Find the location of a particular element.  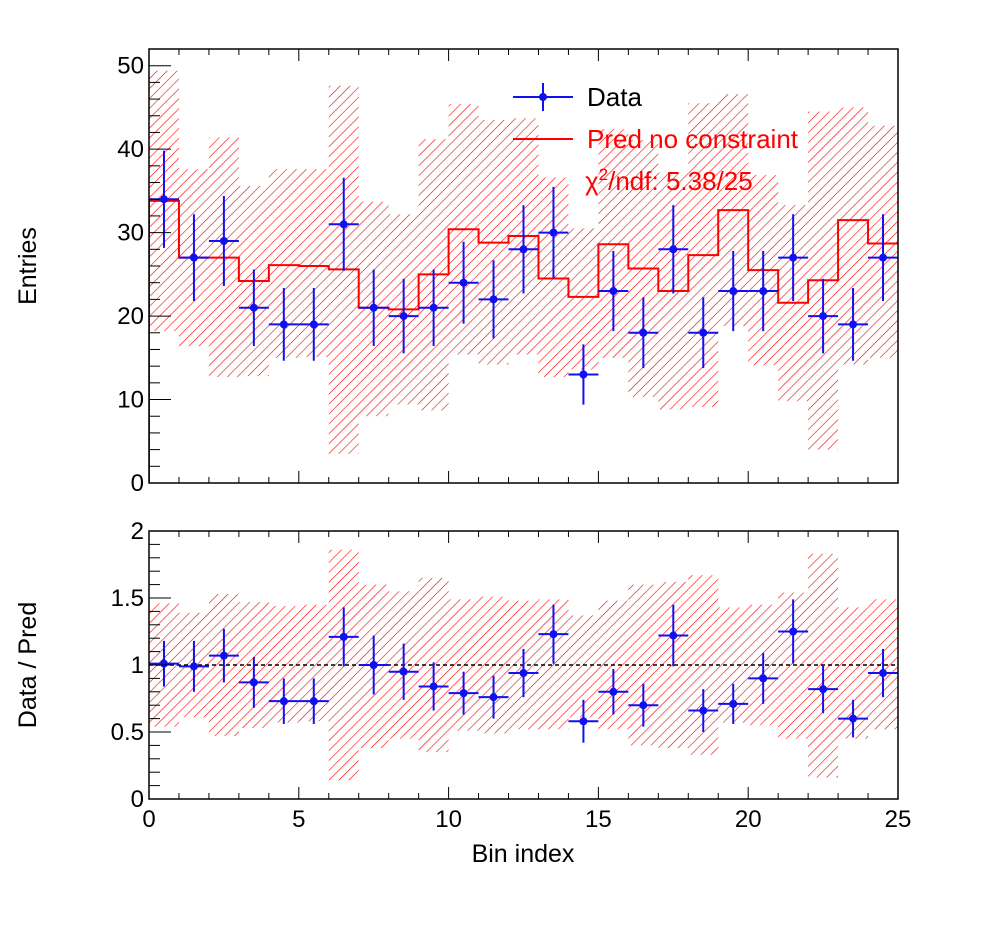

y-tick-label: 10 is located at coordinates (130, 400).